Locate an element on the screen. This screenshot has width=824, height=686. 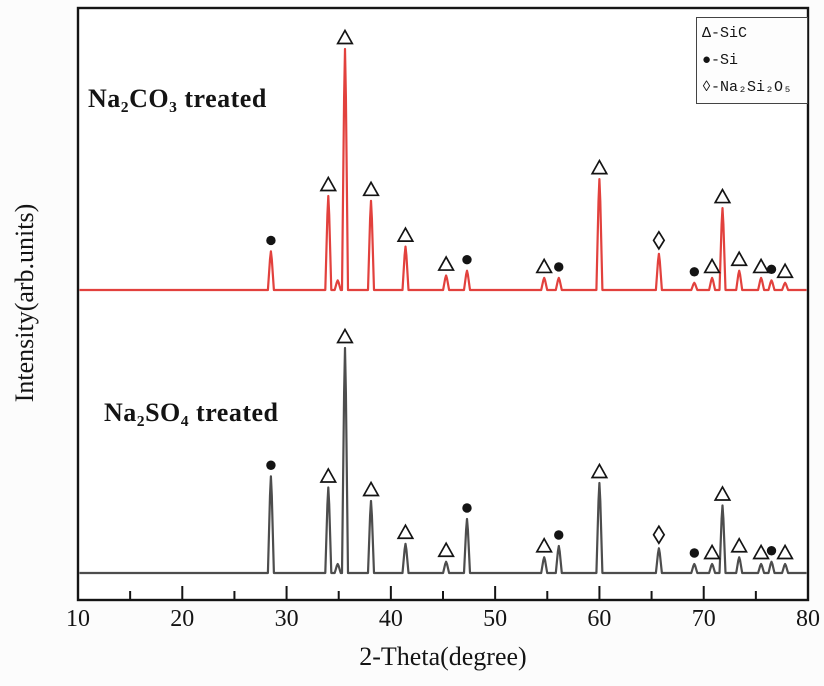
x-tick-label: 40 is located at coordinates (390, 619).